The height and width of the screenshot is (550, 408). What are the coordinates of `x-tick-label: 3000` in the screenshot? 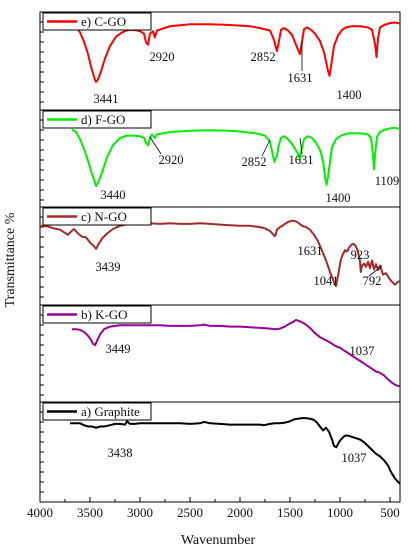 It's located at (140, 512).